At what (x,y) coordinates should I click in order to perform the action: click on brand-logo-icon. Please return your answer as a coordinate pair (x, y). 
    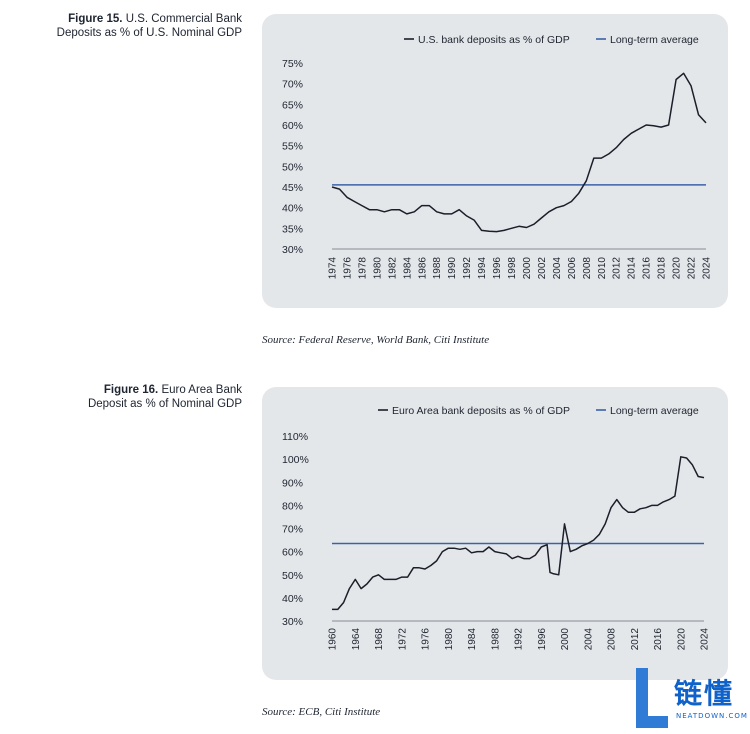
    Looking at the image, I should click on (652, 698).